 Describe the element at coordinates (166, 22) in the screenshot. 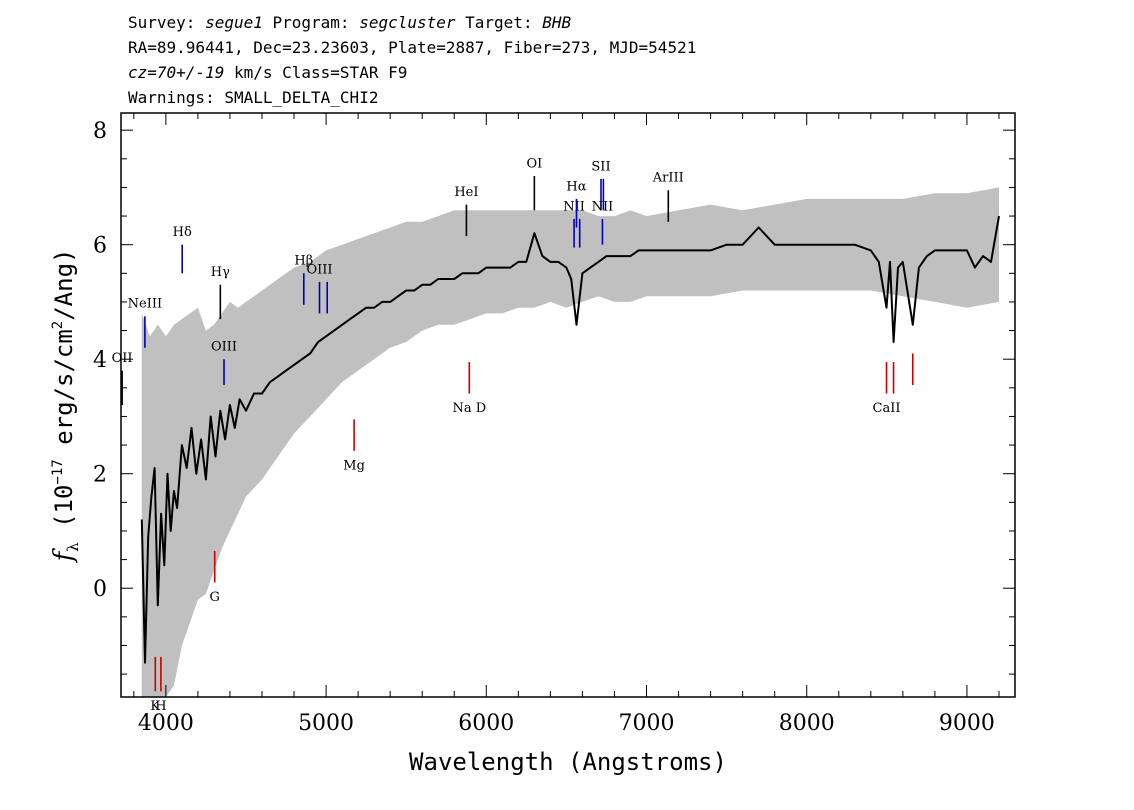

I see `header-segment: Survey:` at that location.